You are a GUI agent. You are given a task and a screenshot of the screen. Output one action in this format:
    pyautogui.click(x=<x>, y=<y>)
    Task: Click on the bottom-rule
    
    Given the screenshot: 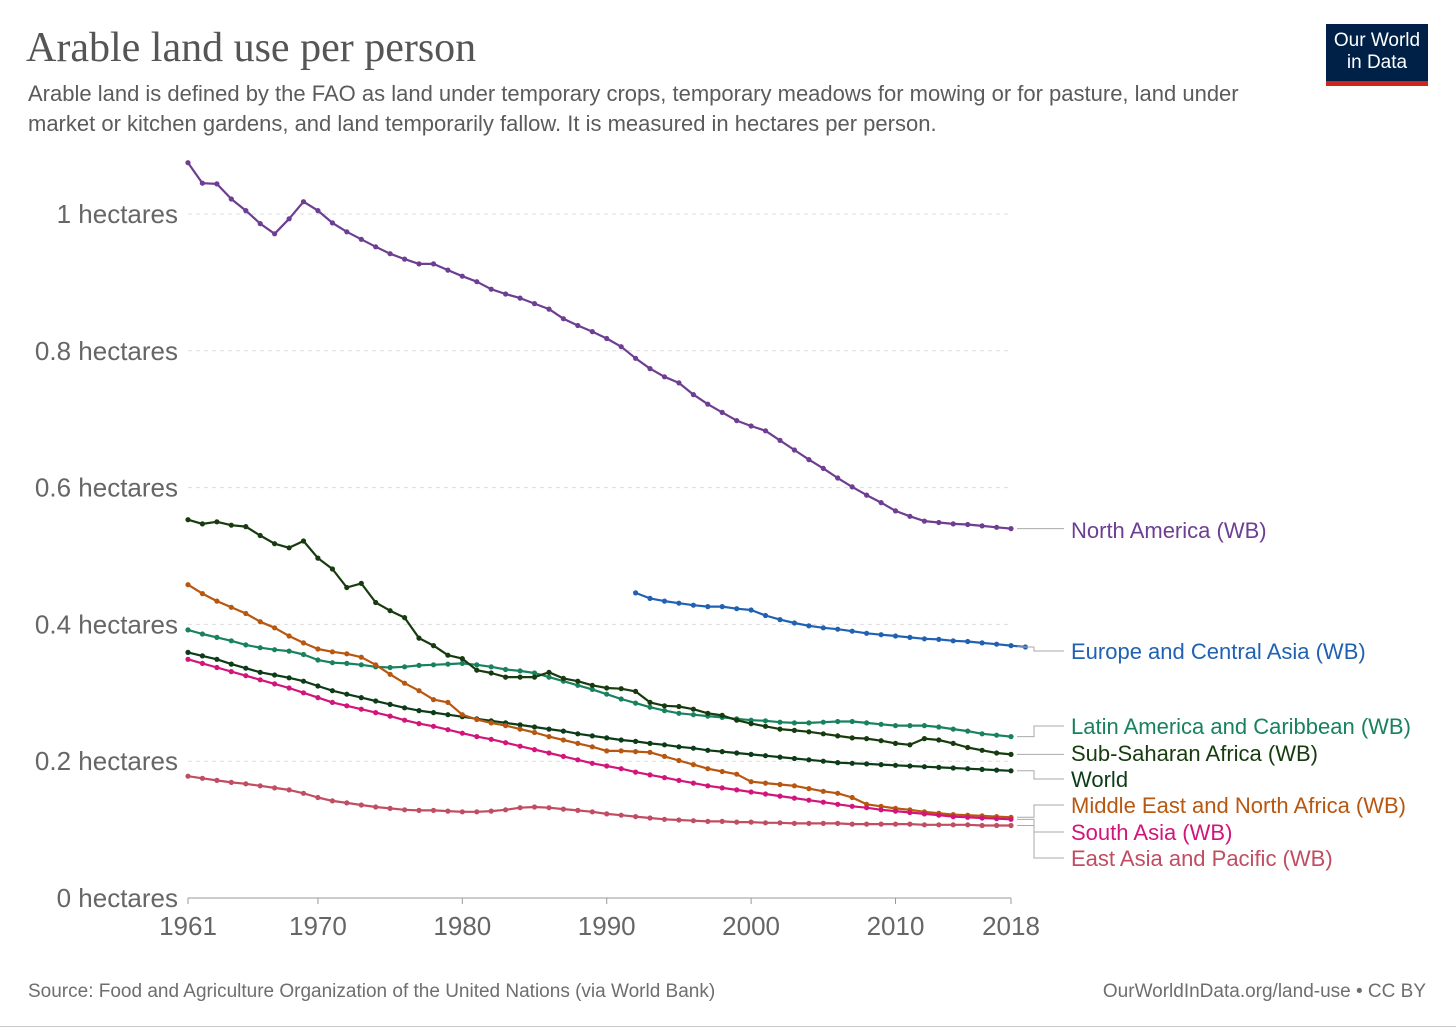 What is the action you would take?
    pyautogui.click(x=728, y=1026)
    